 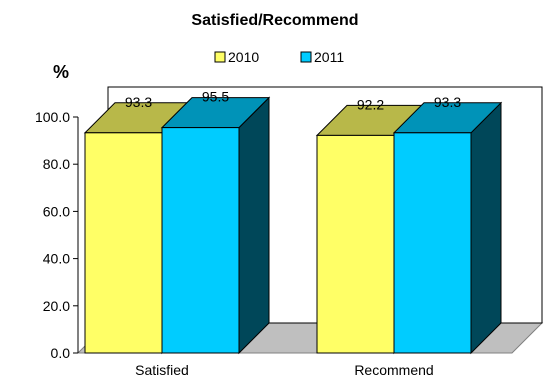 I want to click on legend-label-2010: 2010, so click(x=243, y=57).